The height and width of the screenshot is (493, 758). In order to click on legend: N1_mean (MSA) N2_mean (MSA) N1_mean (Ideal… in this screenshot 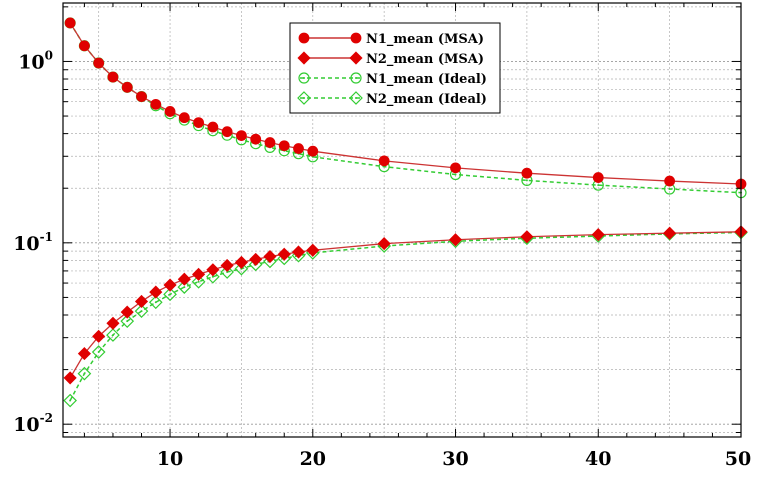, I will do `click(395, 68)`.